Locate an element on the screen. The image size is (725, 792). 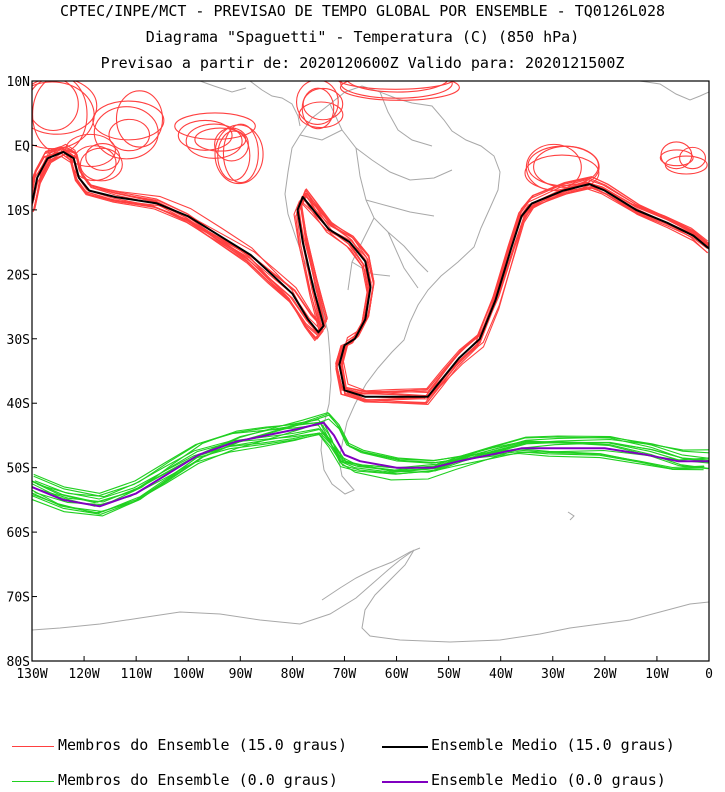
lon-label: 100W is located at coordinates (188, 674).